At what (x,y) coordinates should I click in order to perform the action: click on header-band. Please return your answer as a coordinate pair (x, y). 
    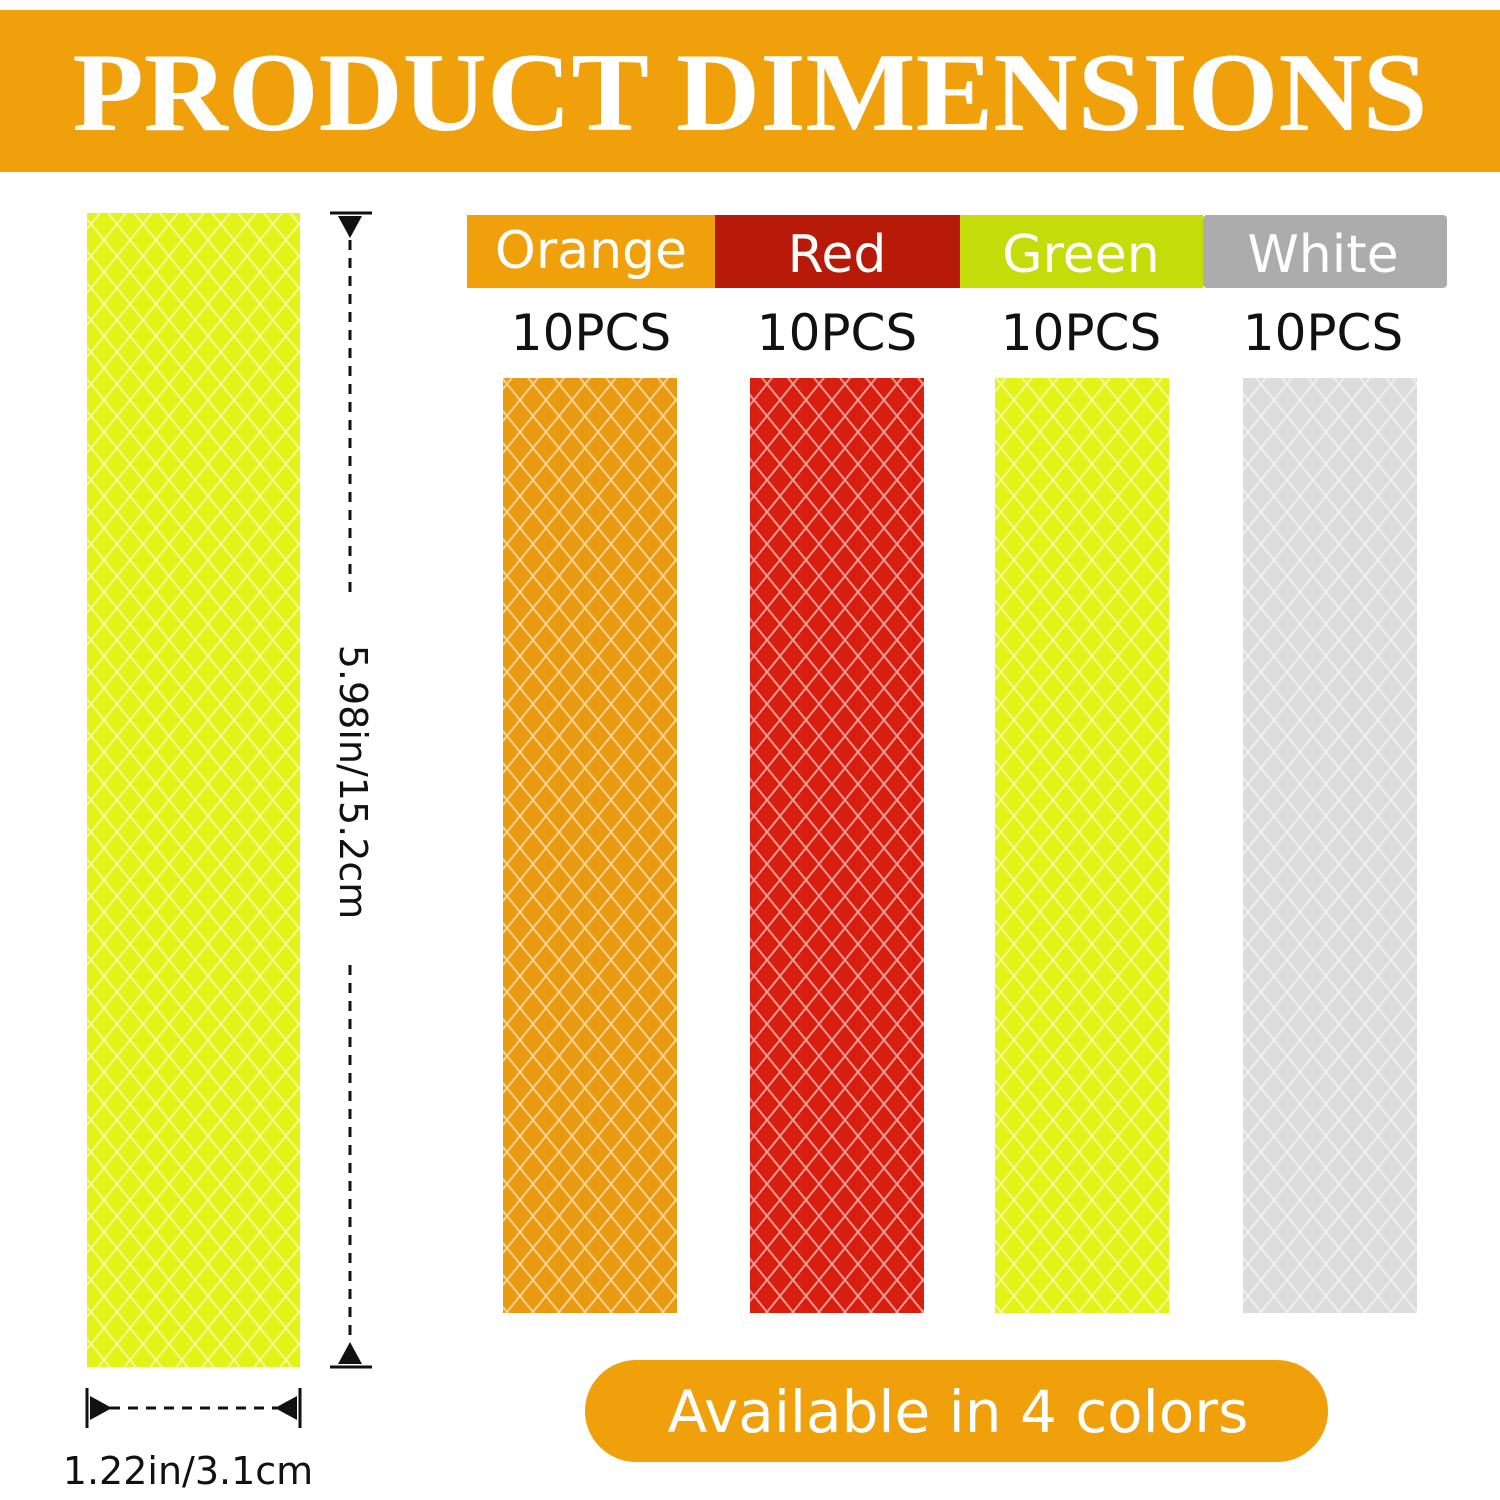
    Looking at the image, I should click on (750, 91).